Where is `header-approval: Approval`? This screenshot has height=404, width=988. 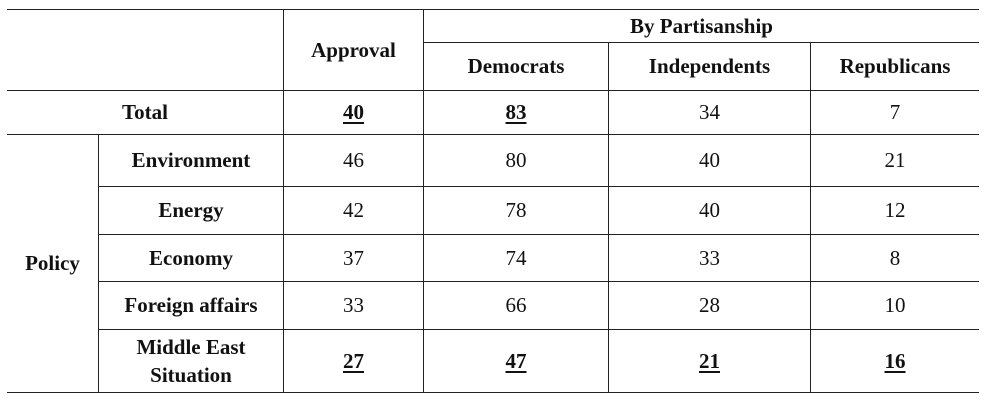 header-approval: Approval is located at coordinates (353, 49).